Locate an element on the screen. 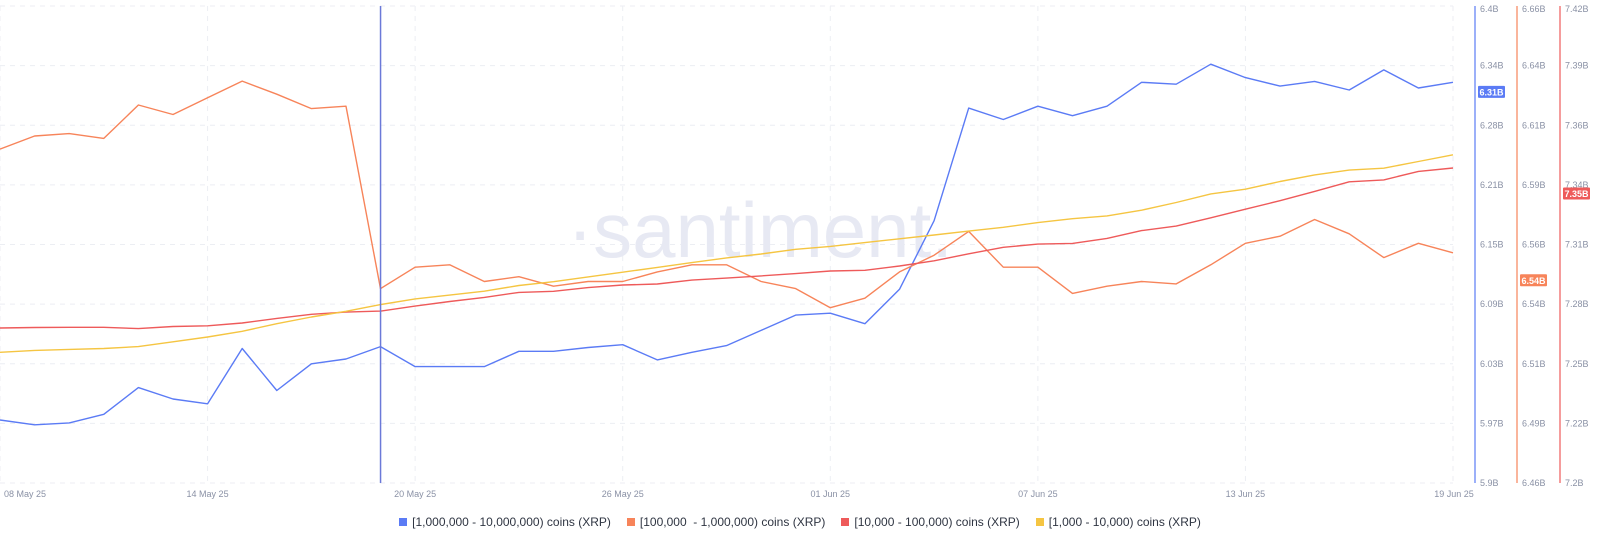  y-tick-label: 6.15B is located at coordinates (1492, 245).